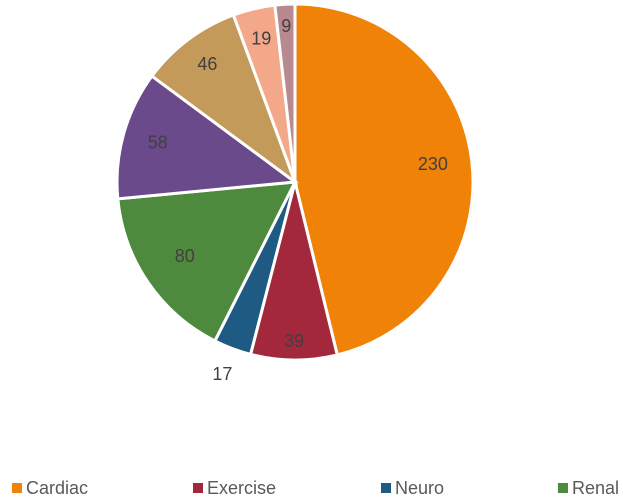  I want to click on data-label: 230, so click(433, 164).